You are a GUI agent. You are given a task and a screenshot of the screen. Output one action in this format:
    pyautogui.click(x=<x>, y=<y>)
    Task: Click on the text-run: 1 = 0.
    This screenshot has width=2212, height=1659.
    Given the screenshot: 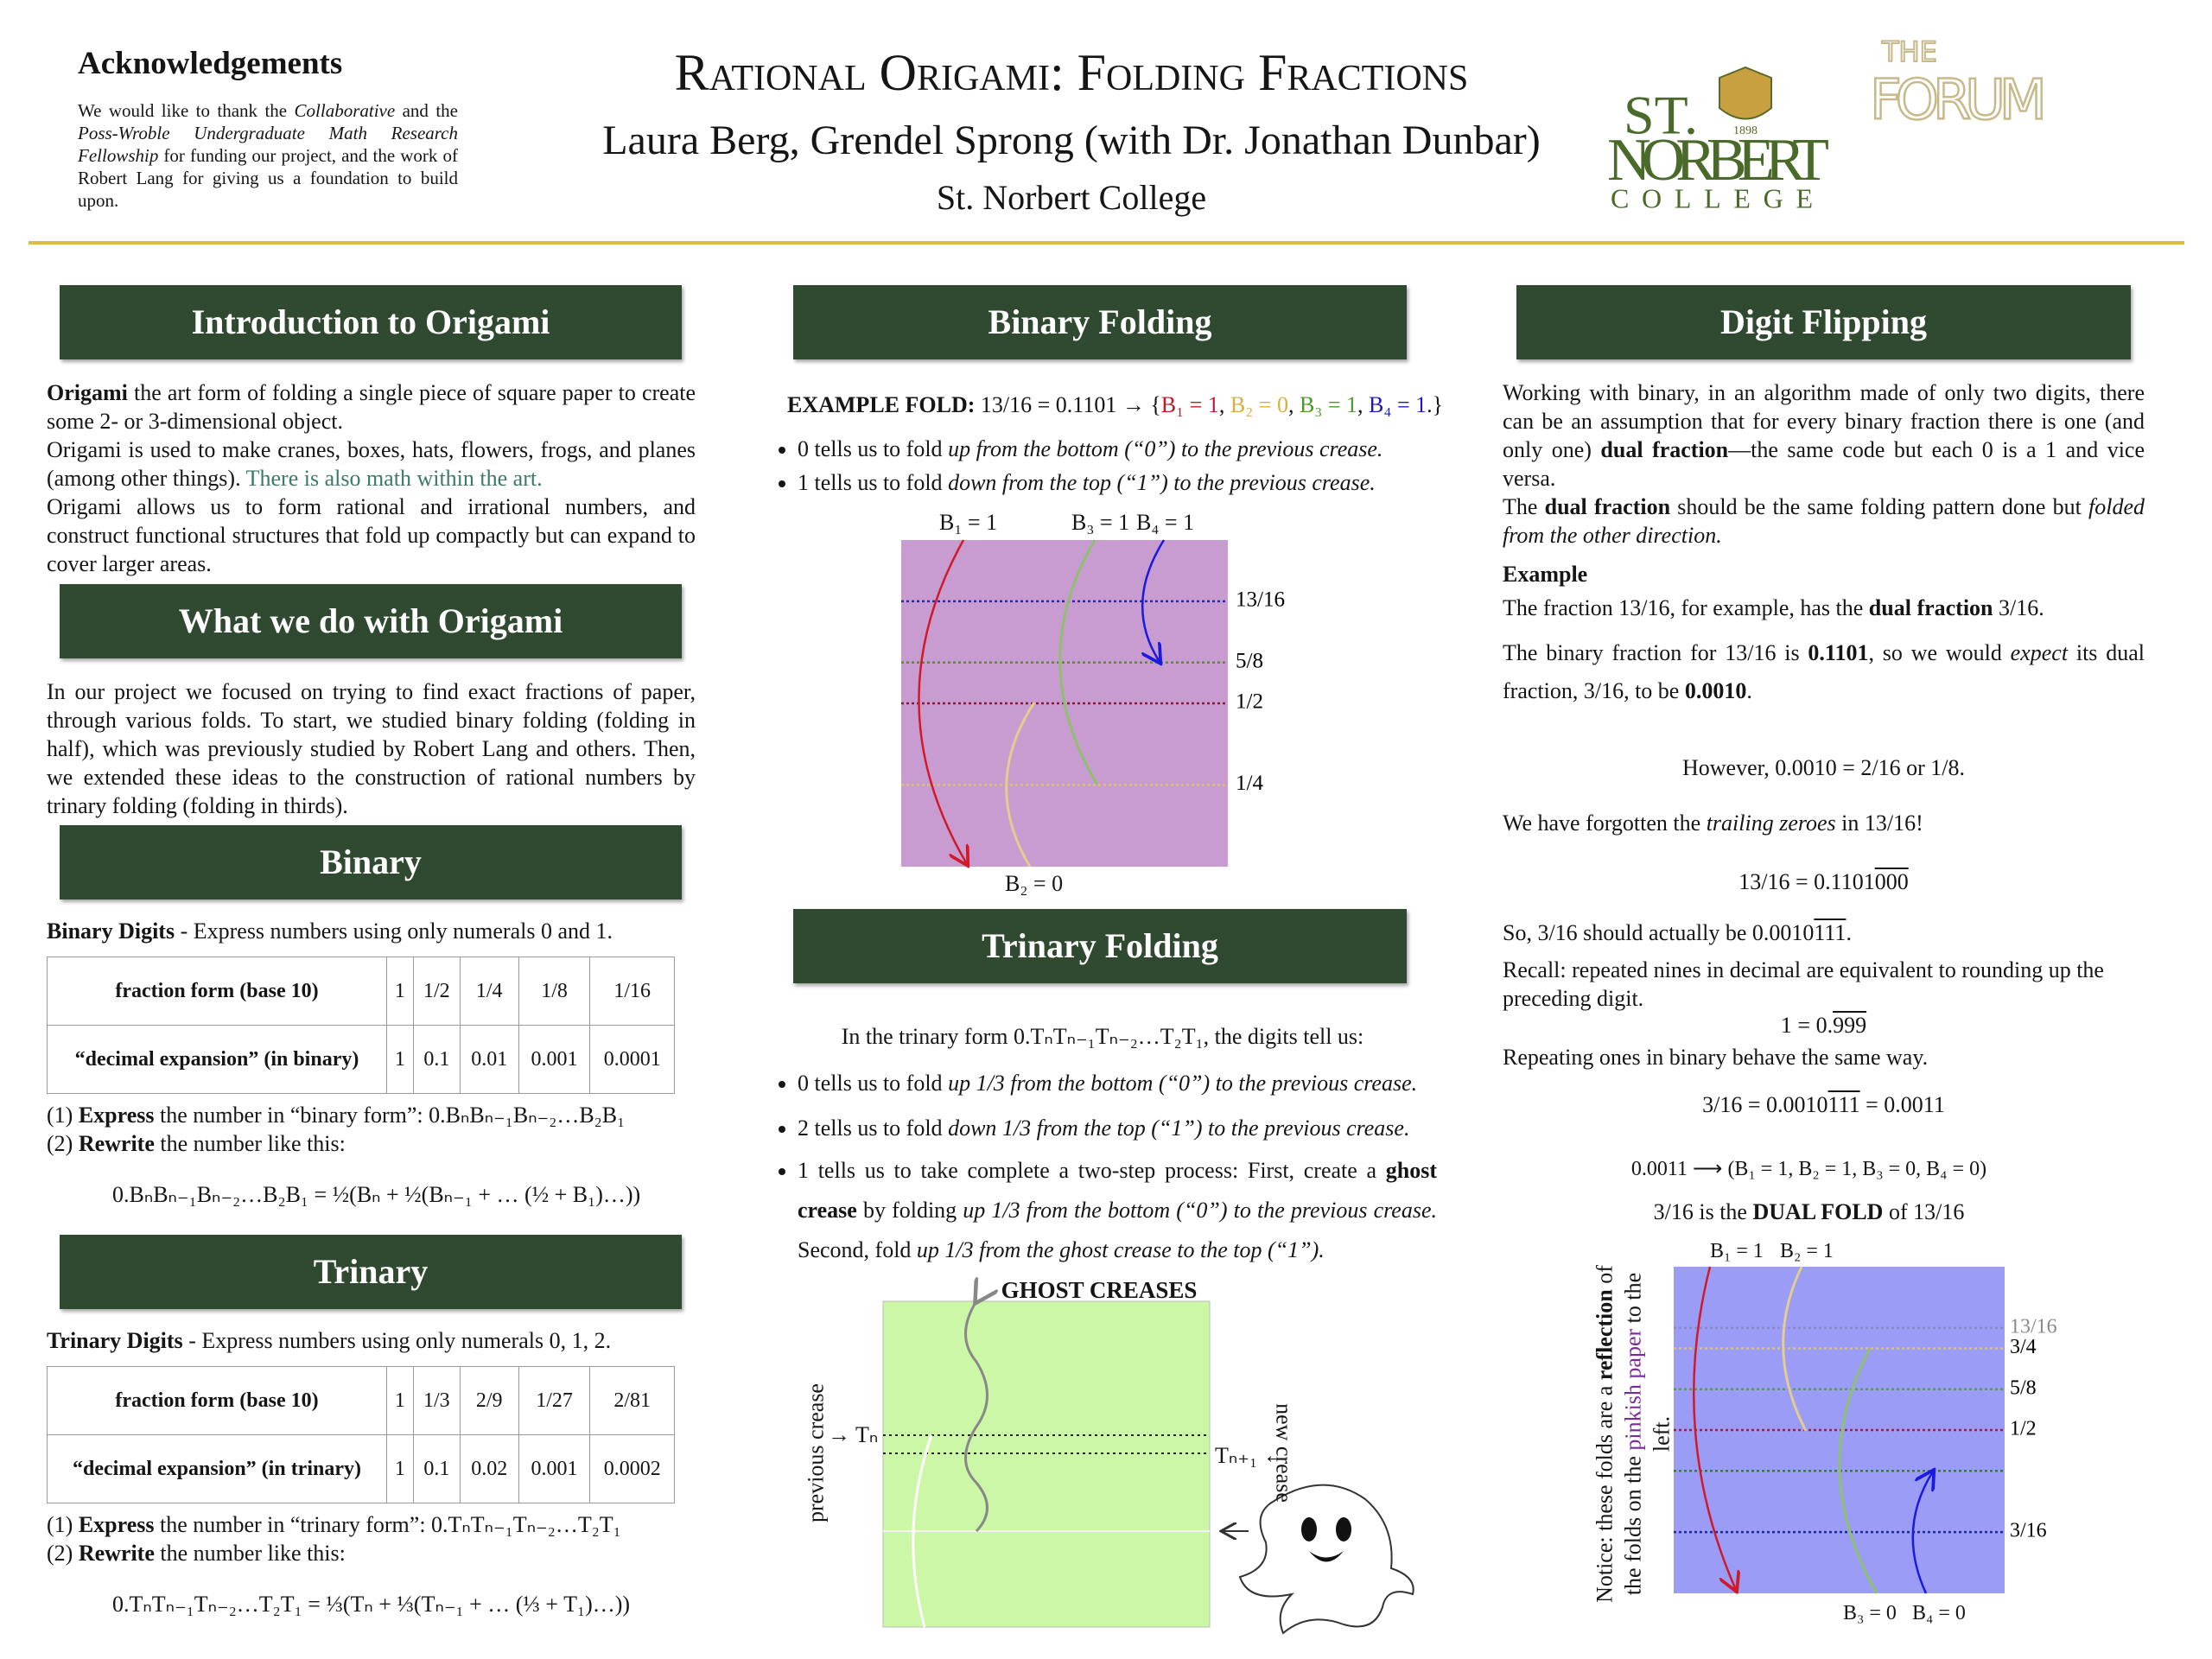 What is the action you would take?
    pyautogui.click(x=1807, y=1025)
    